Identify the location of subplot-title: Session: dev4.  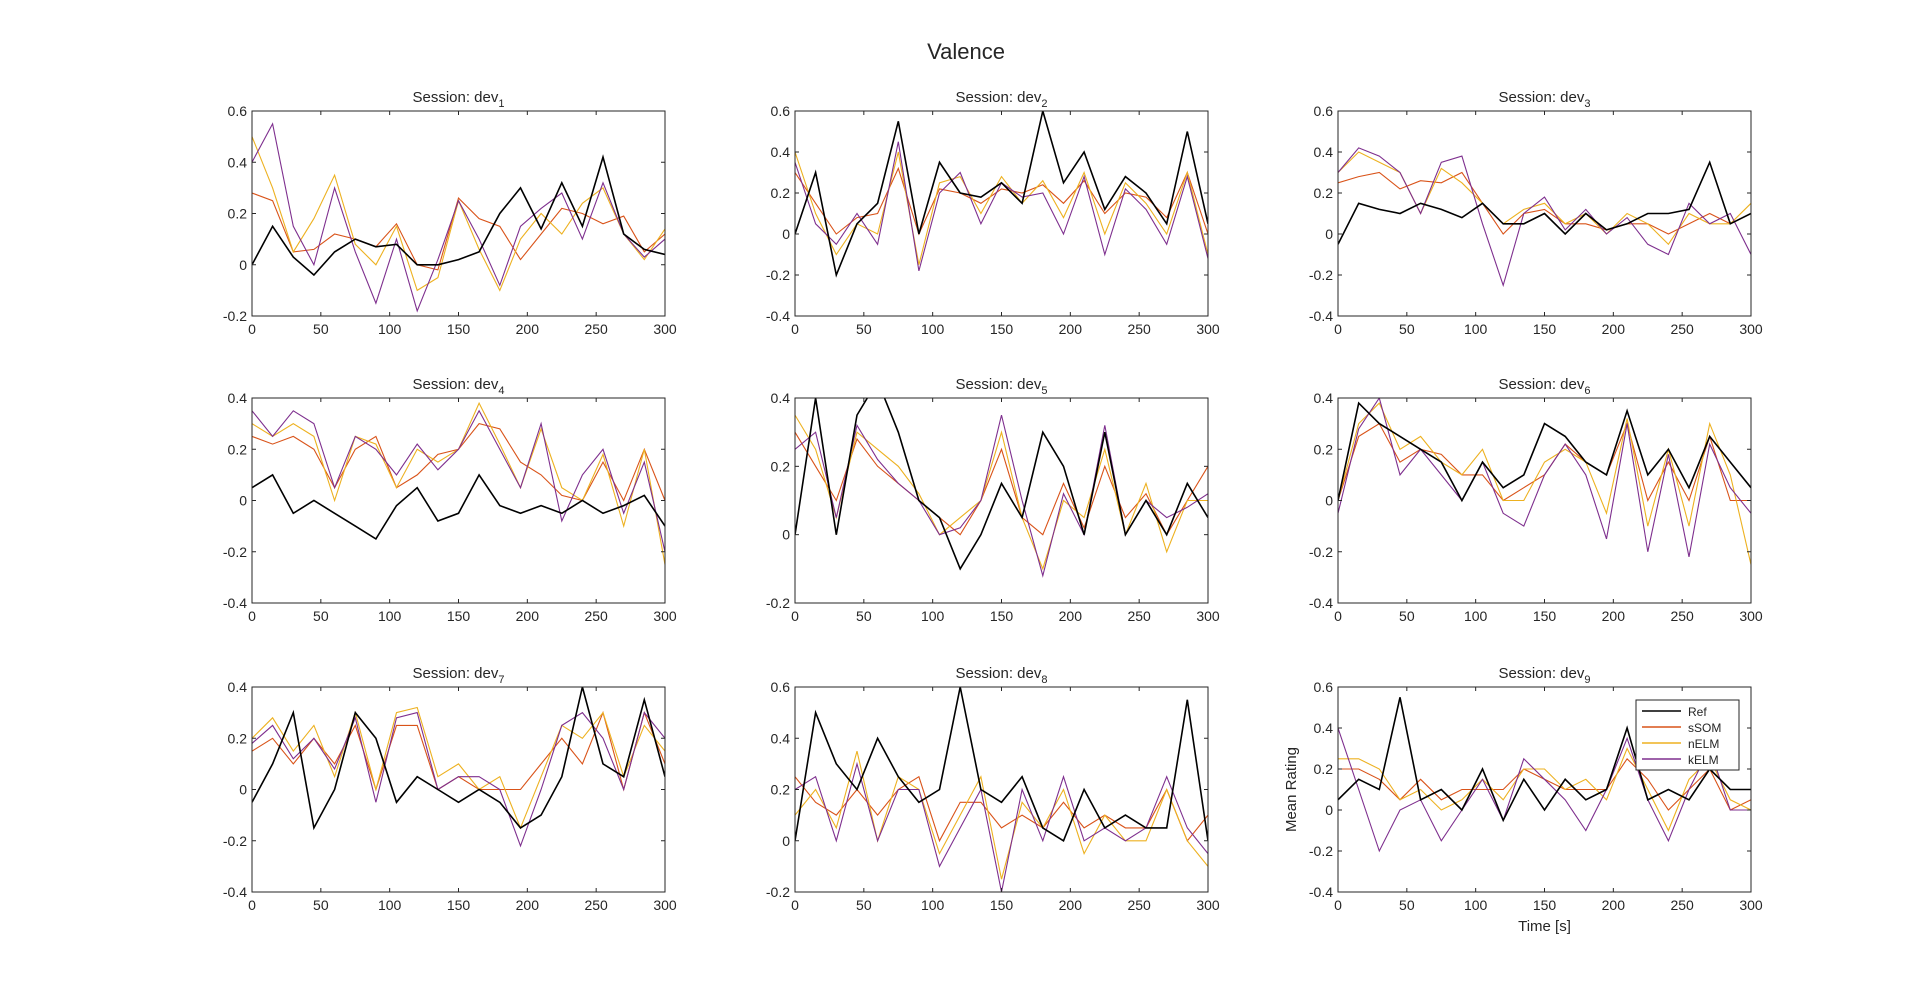
(458, 386).